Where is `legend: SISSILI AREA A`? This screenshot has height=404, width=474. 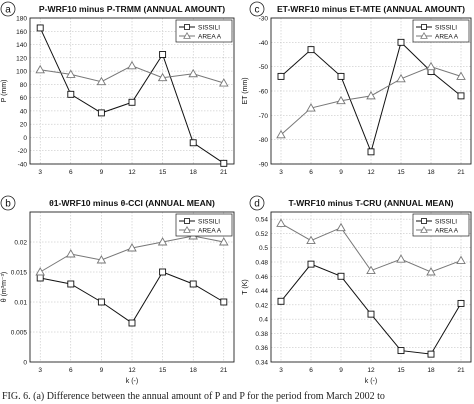
legend: SISSILI AREA A is located at coordinates (204, 225).